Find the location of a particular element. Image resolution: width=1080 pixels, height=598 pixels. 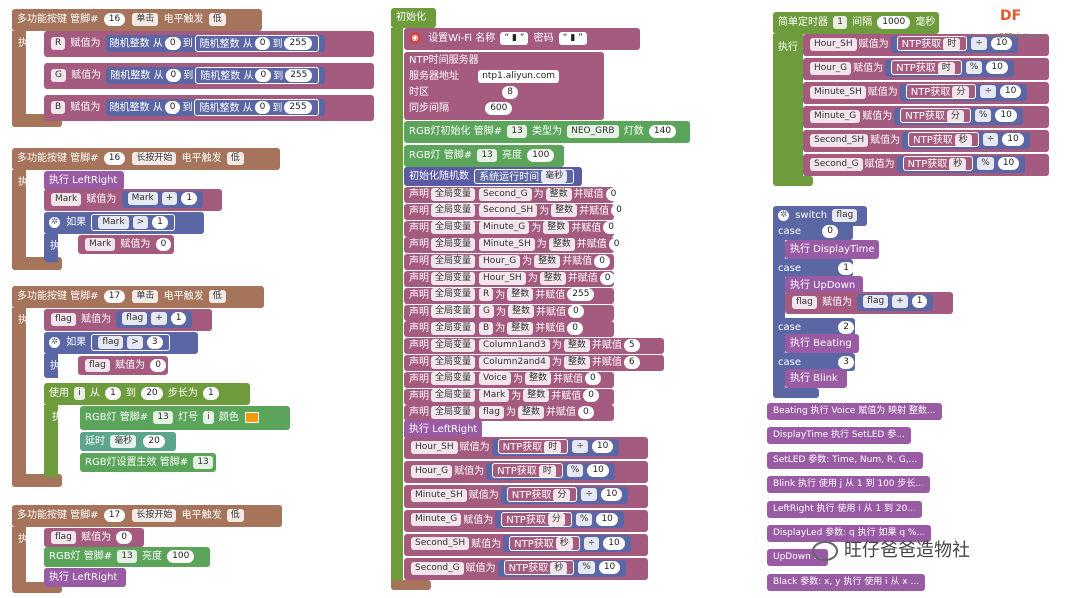

value-input: 5 is located at coordinates (631, 345).